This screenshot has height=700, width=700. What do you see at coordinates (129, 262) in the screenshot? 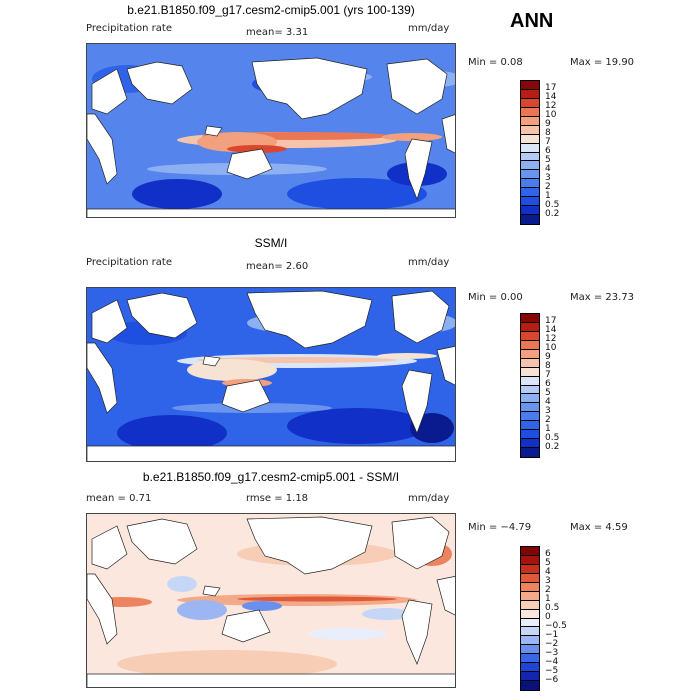
I see `panel2-variable-label: Precipitation rate` at bounding box center [129, 262].